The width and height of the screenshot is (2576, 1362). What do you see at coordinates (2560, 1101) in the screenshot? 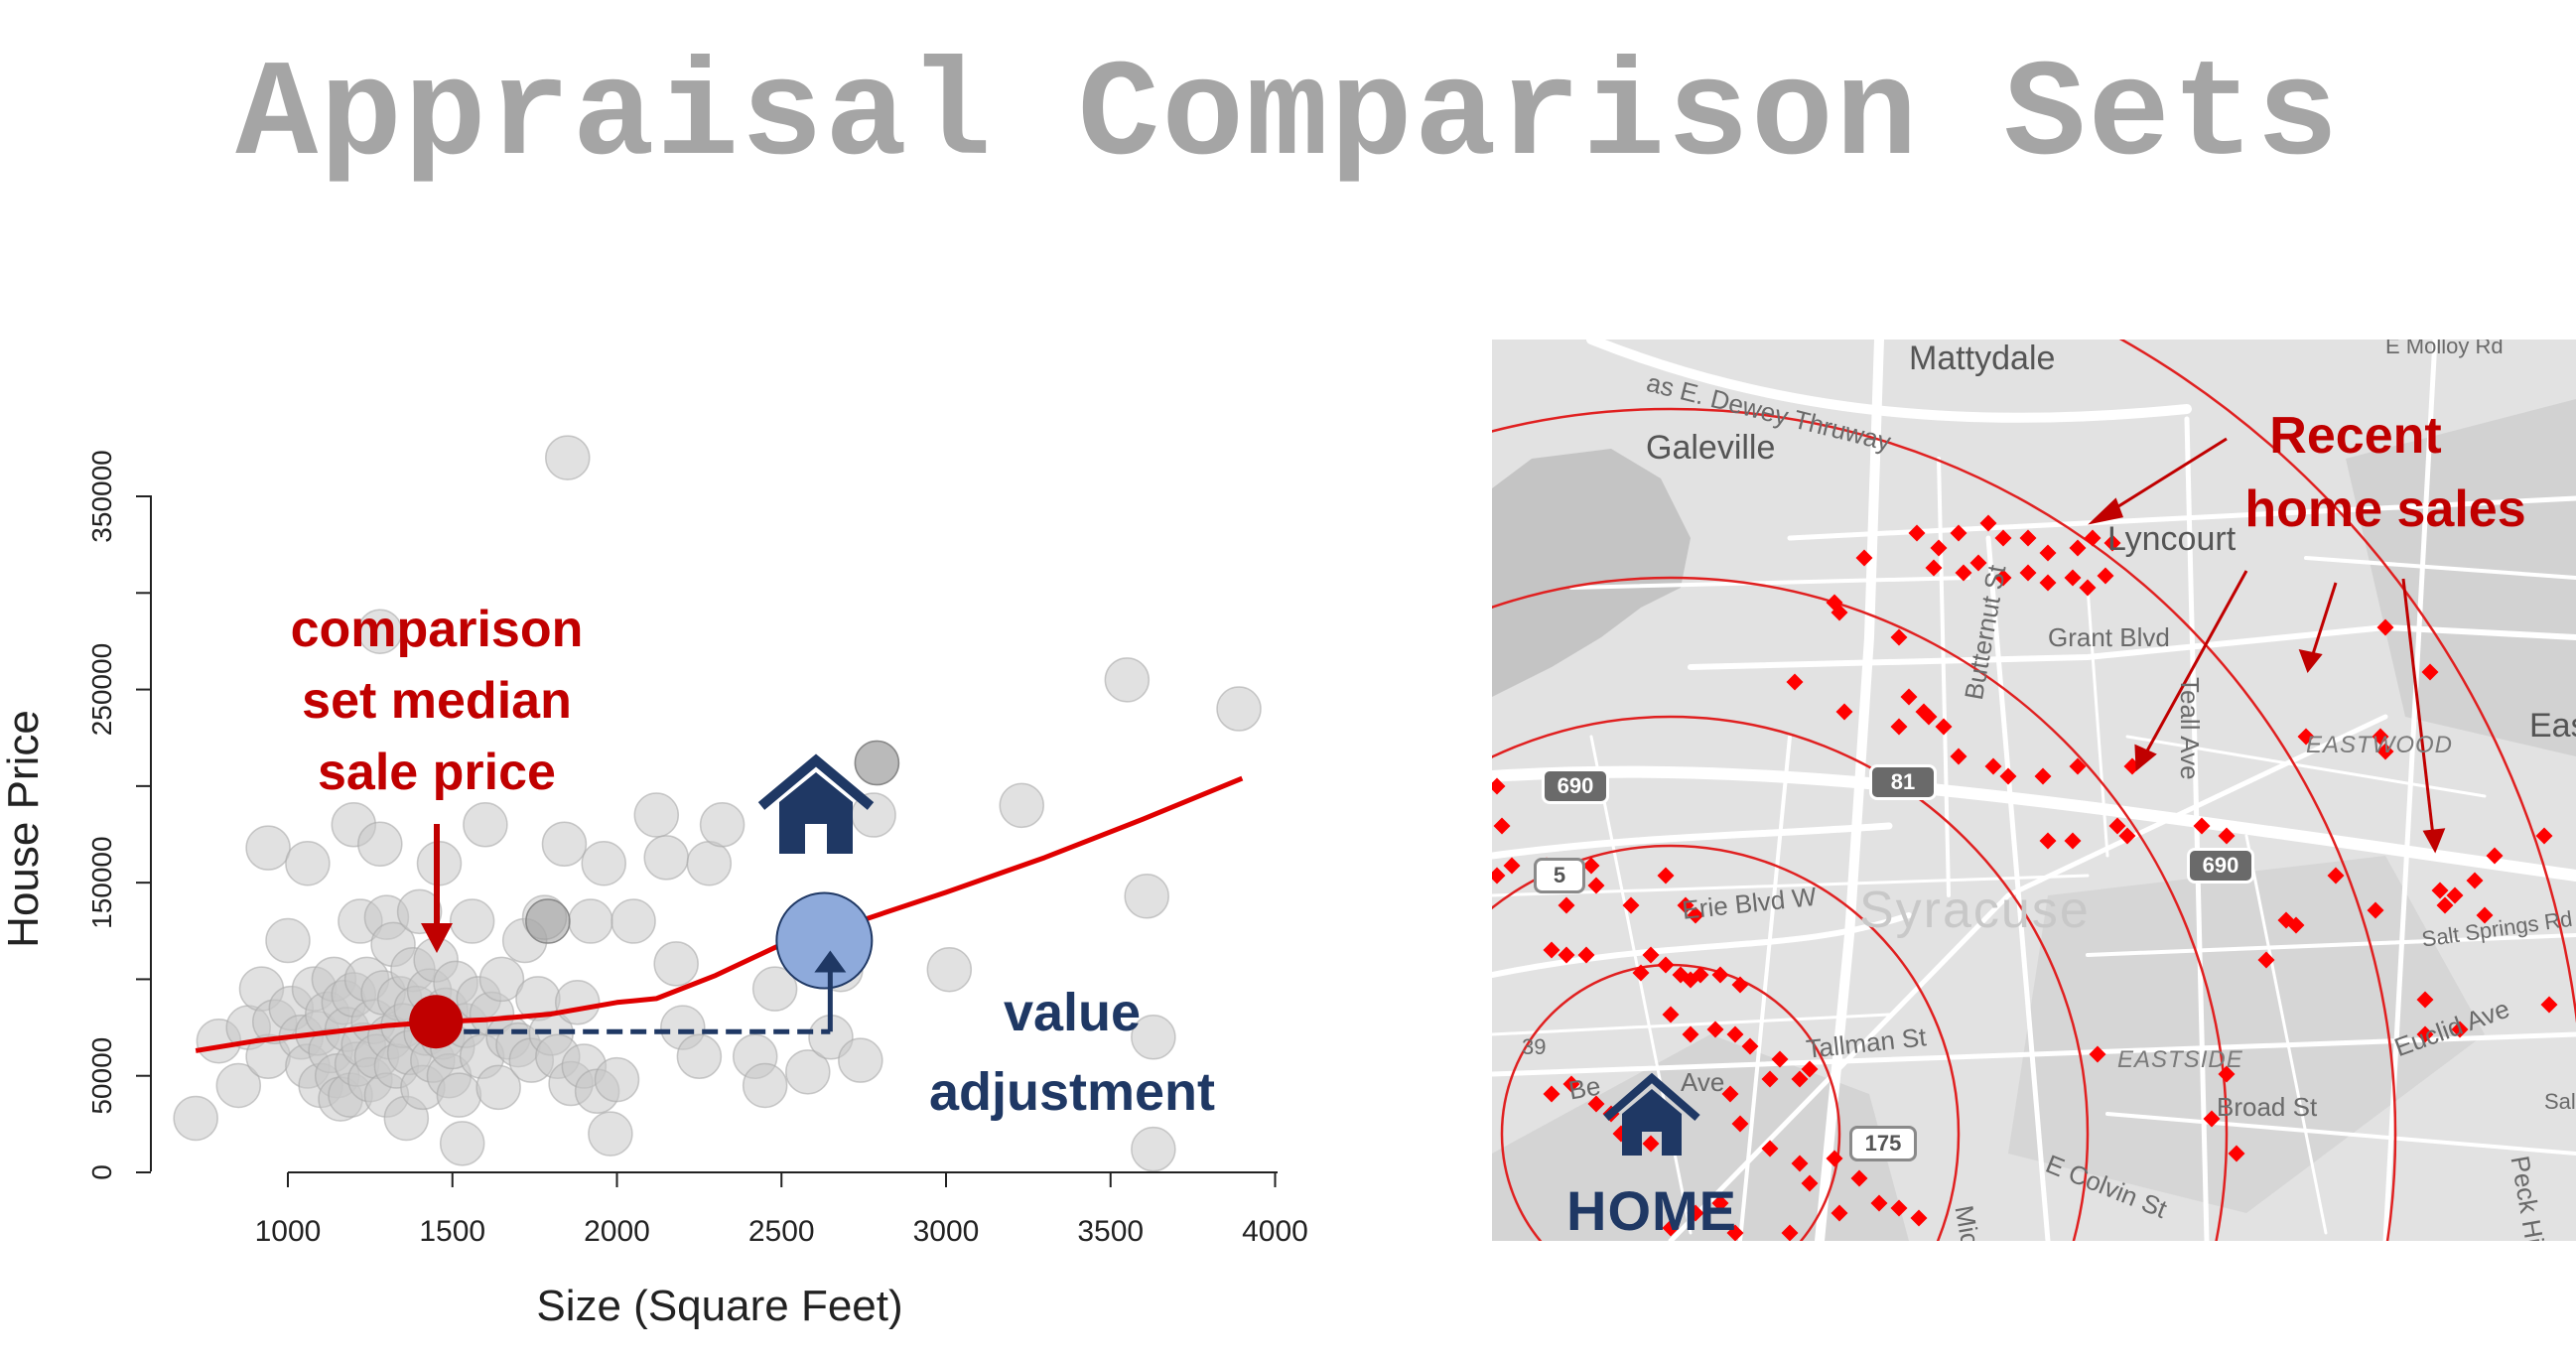
I see `road-label-salt-edge: Salt` at bounding box center [2560, 1101].